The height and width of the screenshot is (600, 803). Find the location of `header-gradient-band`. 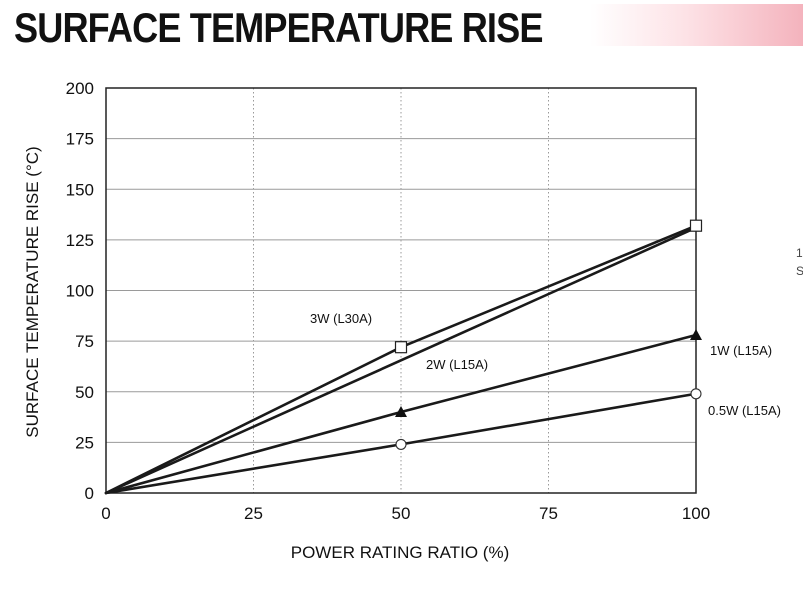

header-gradient-band is located at coordinates (696, 25).